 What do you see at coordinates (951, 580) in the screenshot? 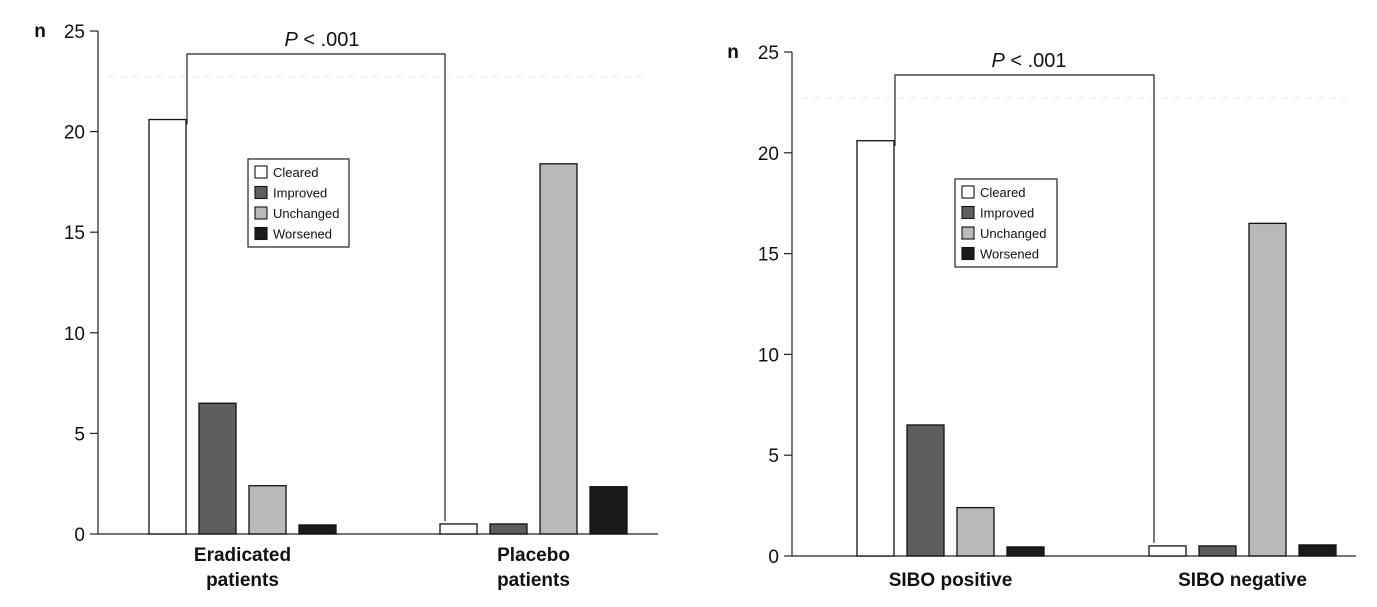
I see `category-label: SIBO positive` at bounding box center [951, 580].